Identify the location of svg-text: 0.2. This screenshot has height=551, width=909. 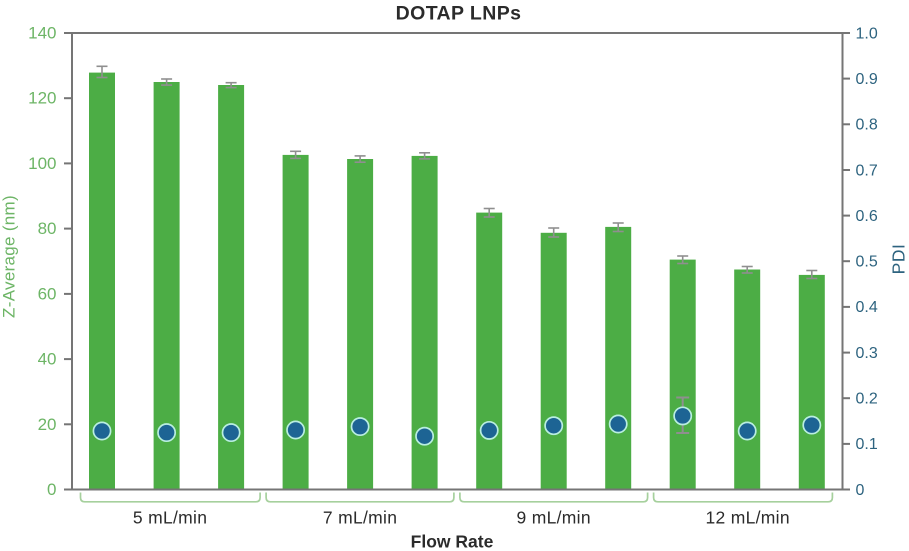
(867, 399).